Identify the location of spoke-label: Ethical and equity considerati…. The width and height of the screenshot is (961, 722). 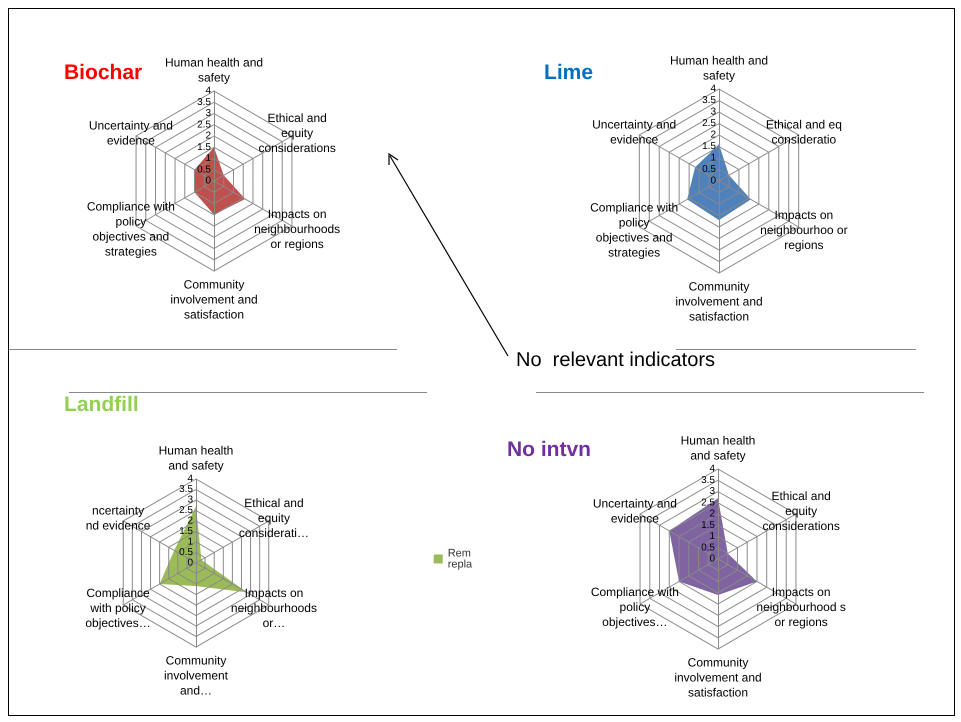
(273, 518).